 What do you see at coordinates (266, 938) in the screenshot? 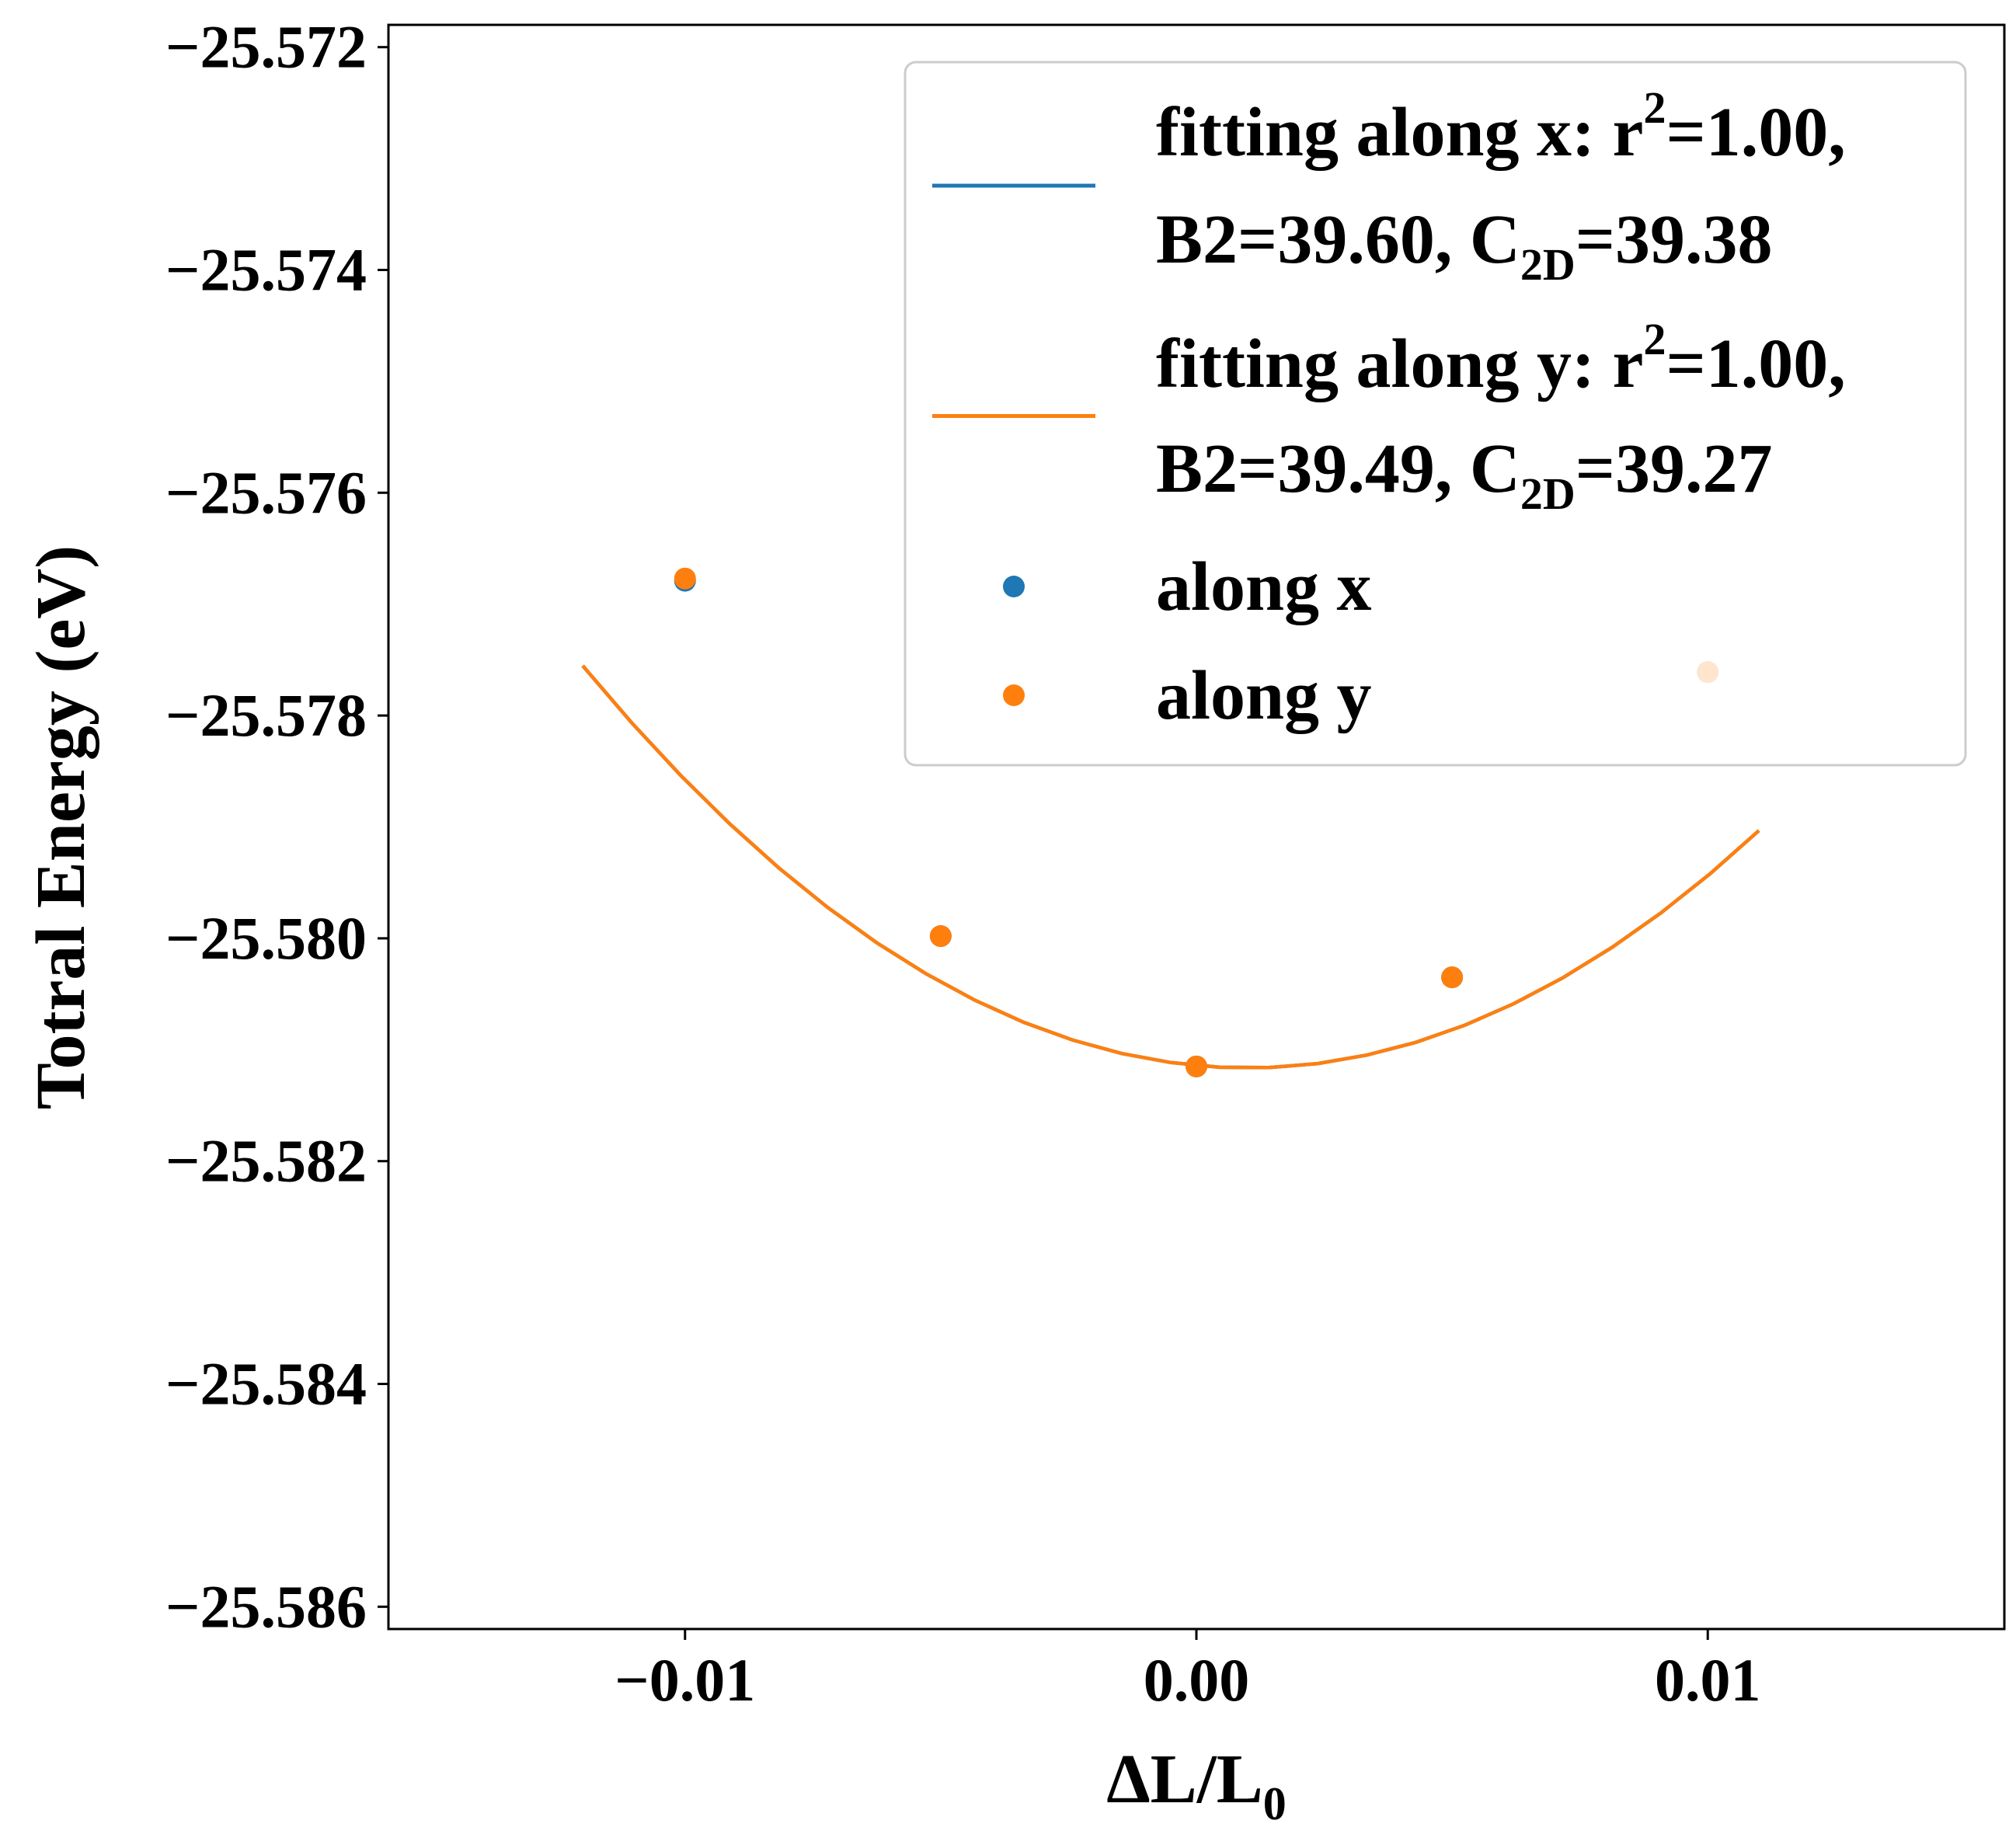
I see `y-tick-label: −25.580` at bounding box center [266, 938].